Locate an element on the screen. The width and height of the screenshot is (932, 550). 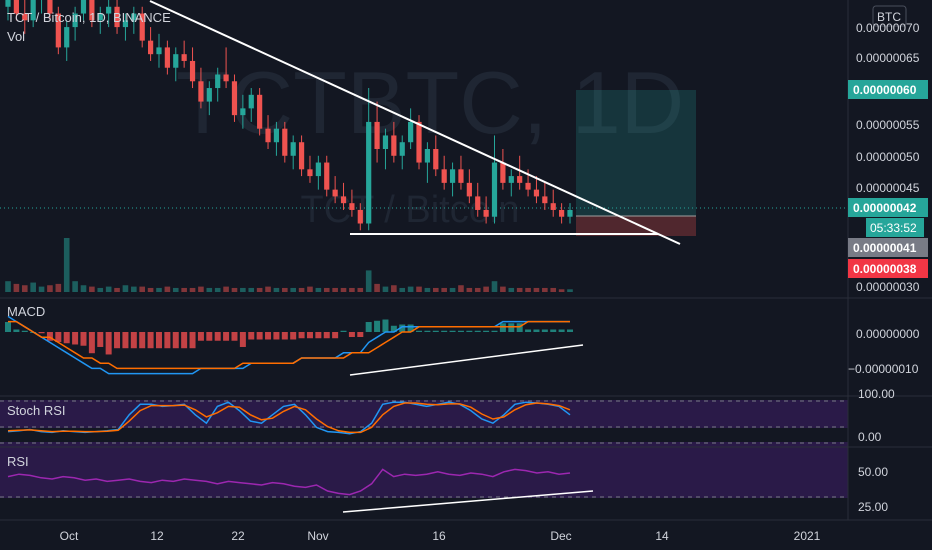
price-tick: 0.00000065 is located at coordinates (888, 58).